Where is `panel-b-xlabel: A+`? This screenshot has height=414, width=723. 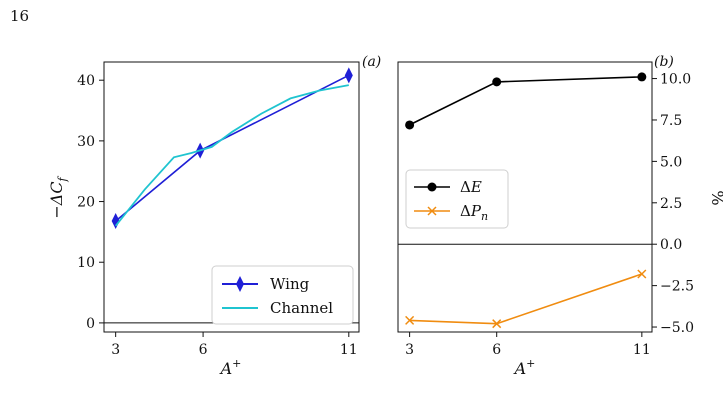 panel-b-xlabel: A+ is located at coordinates (524, 367).